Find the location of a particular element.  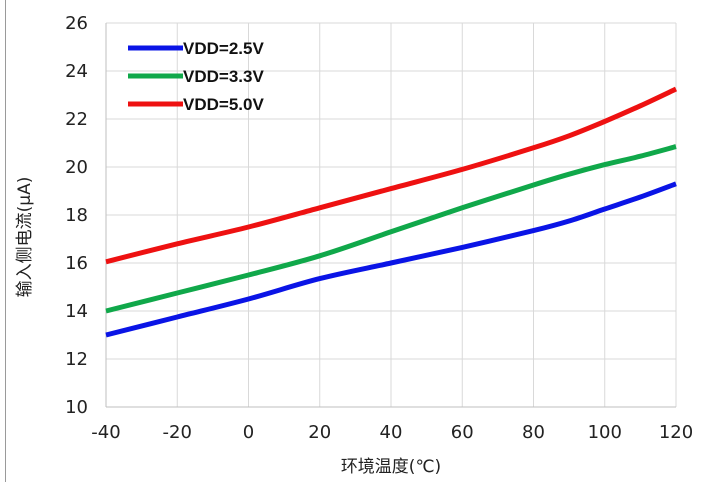

x-tick-label: 60 is located at coordinates (462, 432).